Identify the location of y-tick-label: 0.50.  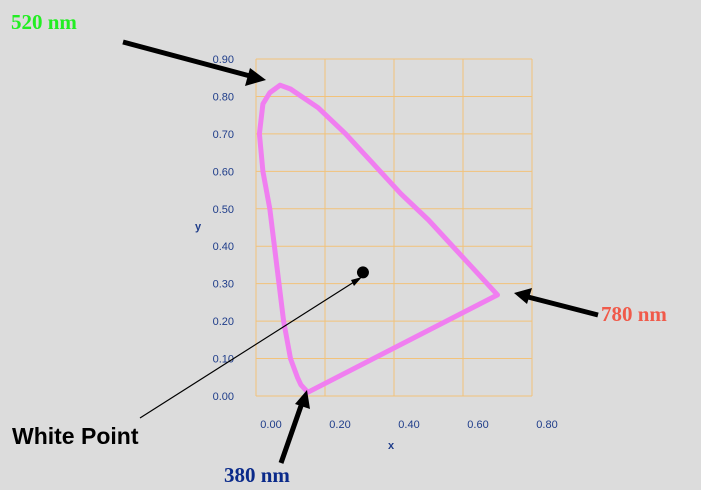
(223, 210).